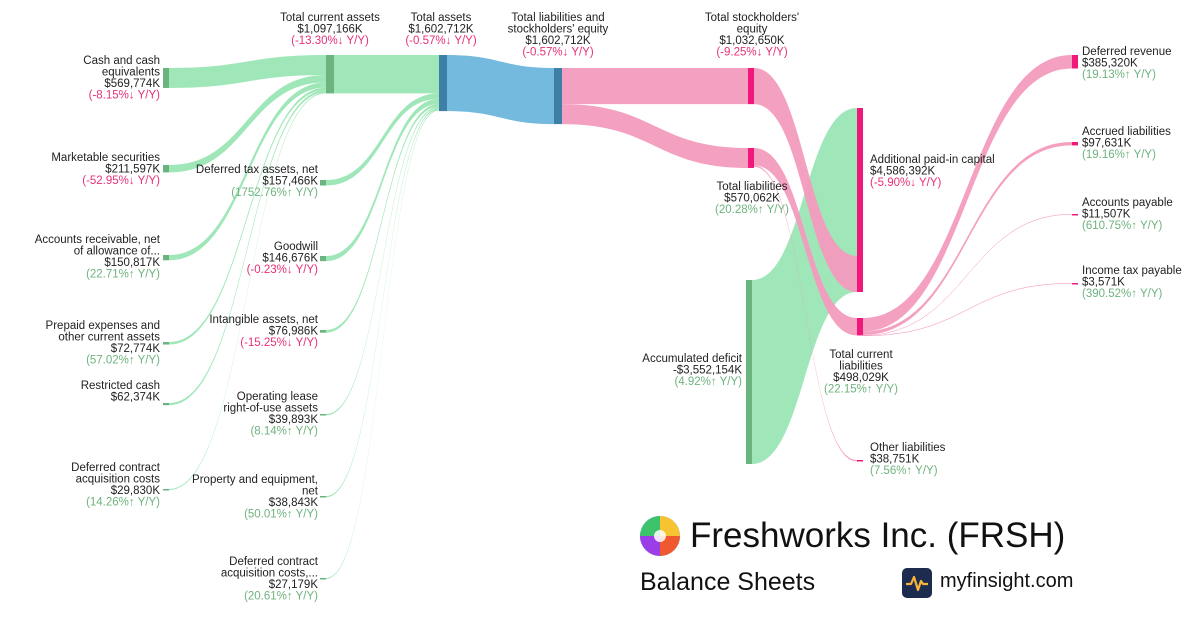 Image resolution: width=1200 pixels, height=630 pixels. What do you see at coordinates (123, 503) in the screenshot?
I see `label-dcac_current-change: (14.26%↑ Y/Y)` at bounding box center [123, 503].